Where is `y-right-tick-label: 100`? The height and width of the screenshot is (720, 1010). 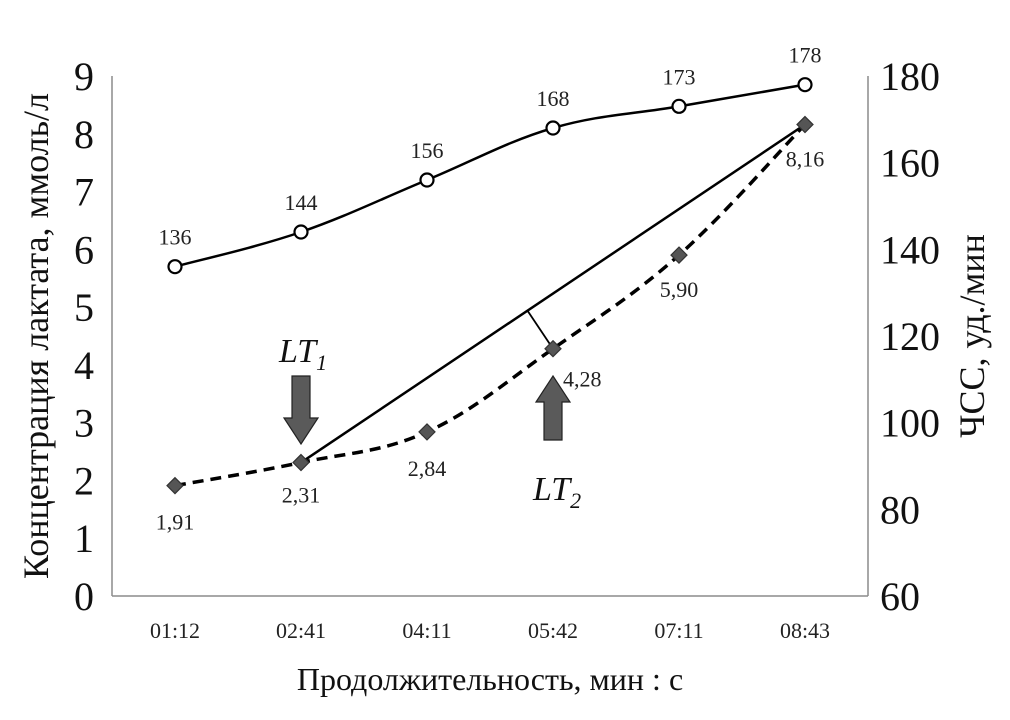
y-right-tick-label: 100 is located at coordinates (910, 423).